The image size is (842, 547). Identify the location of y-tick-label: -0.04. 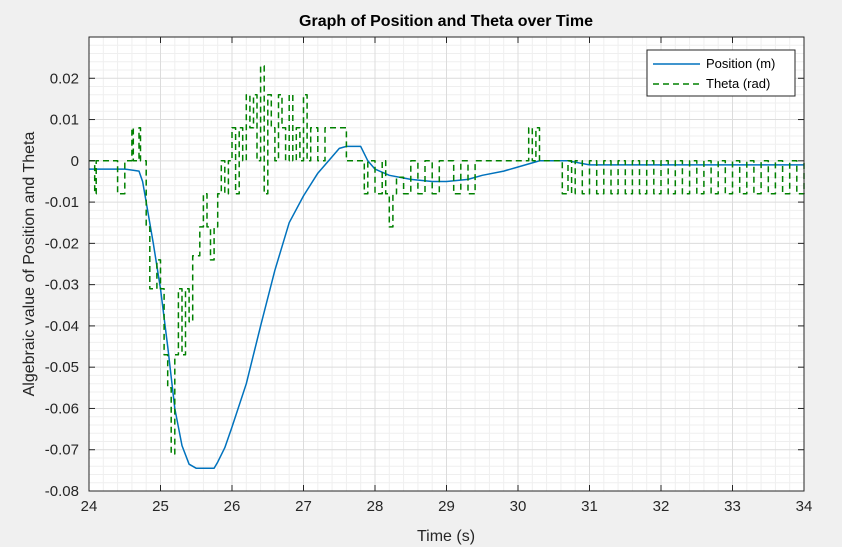
(62, 326).